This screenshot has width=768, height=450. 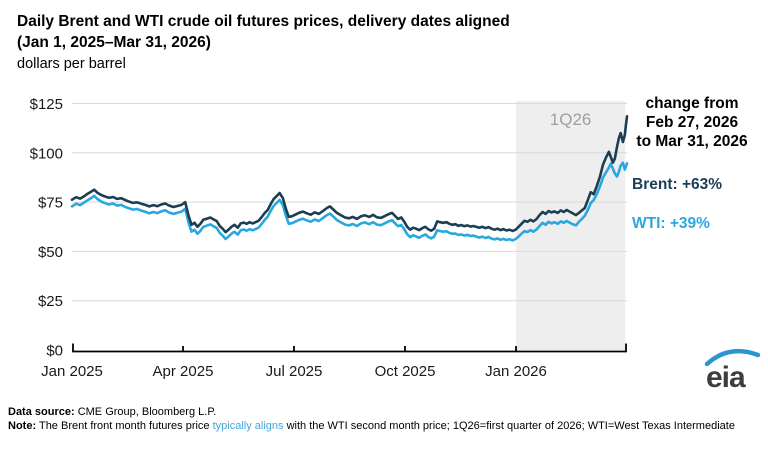 What do you see at coordinates (72, 371) in the screenshot?
I see `x-axis-tick-label: Jan 2025` at bounding box center [72, 371].